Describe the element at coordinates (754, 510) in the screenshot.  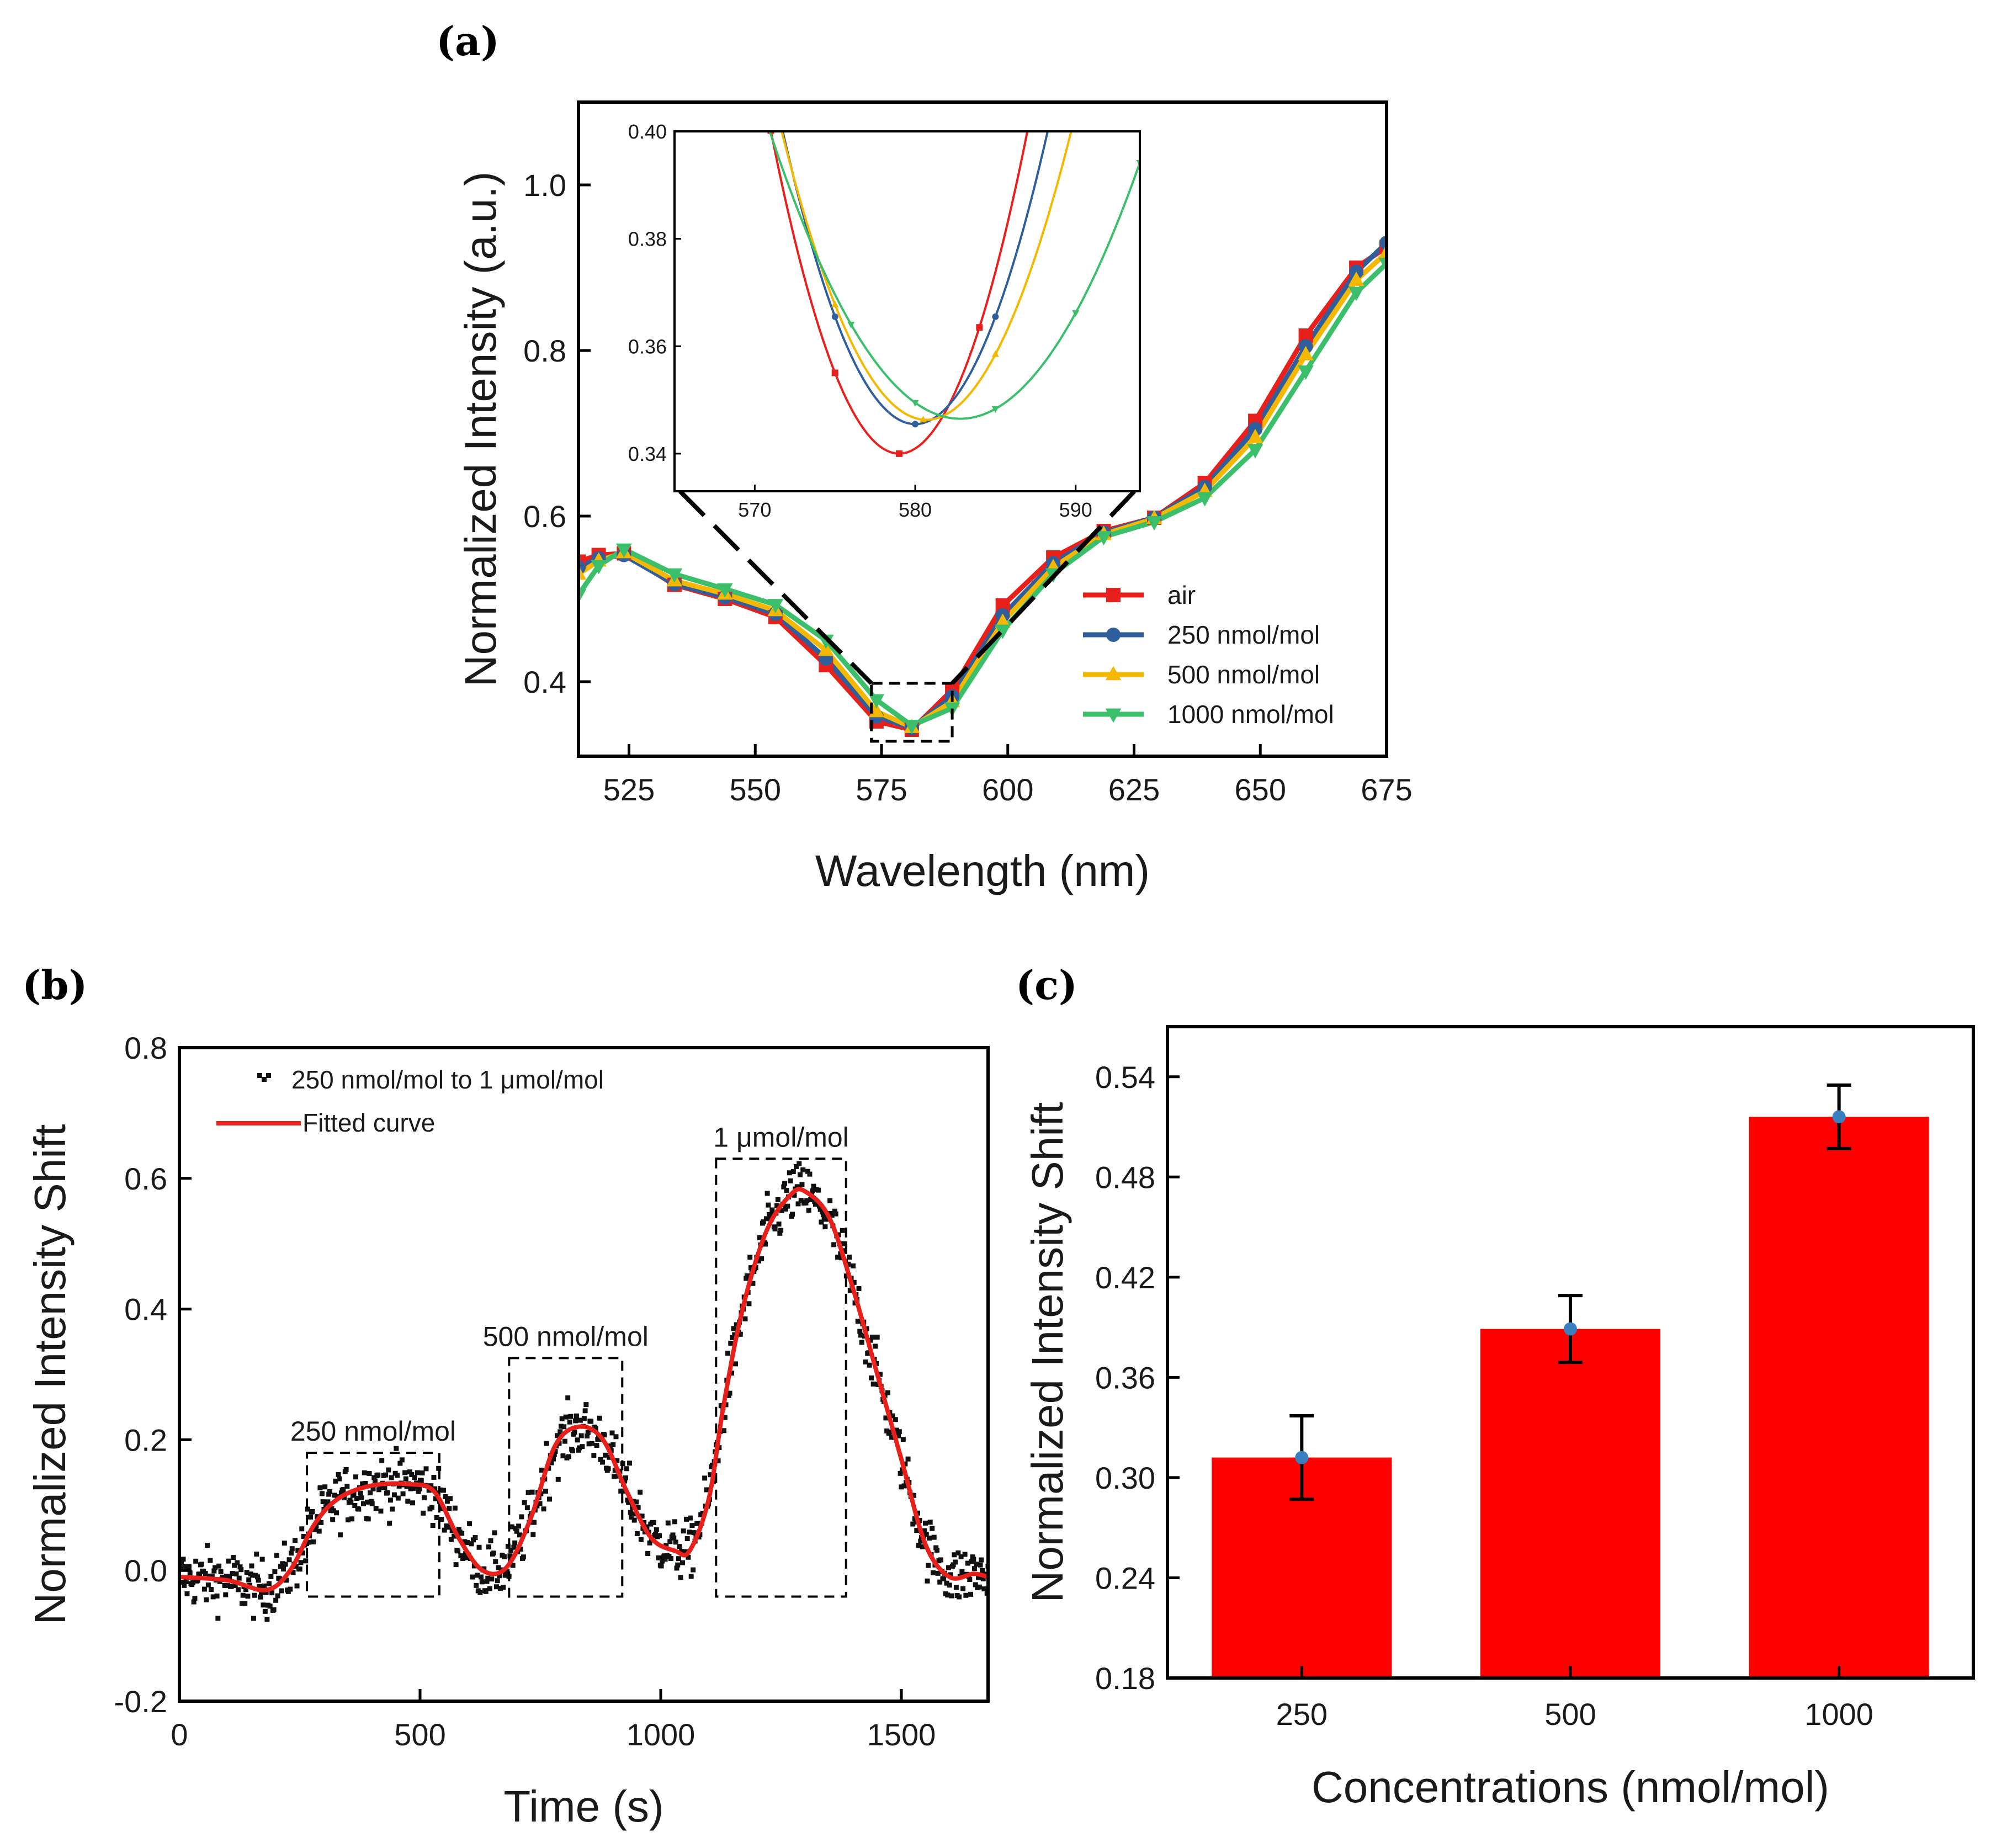
I see `panel-a-inset-x-tick-label-0: 570` at that location.